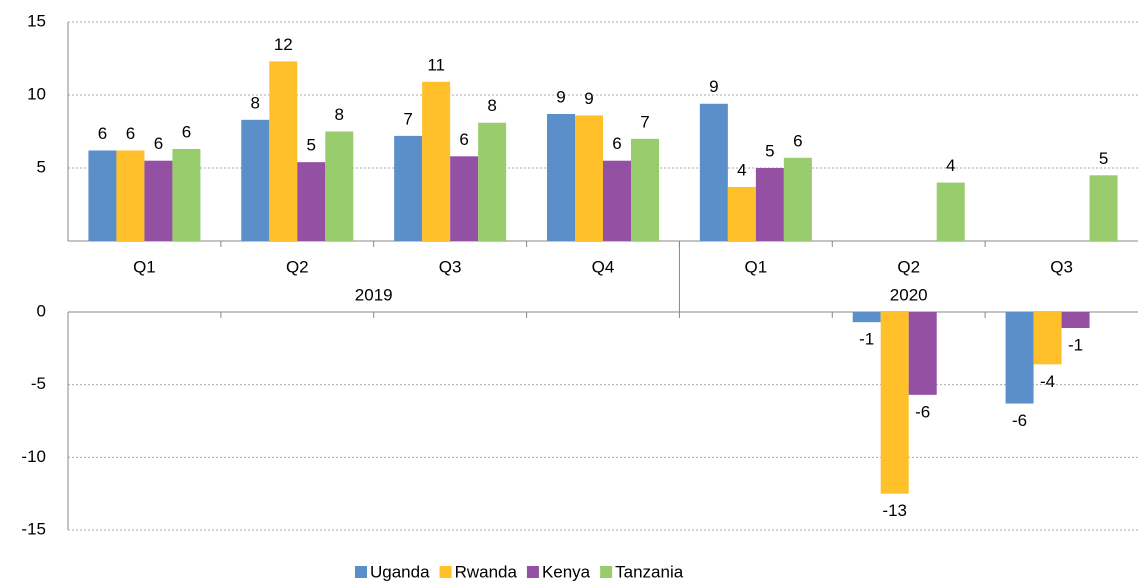 The image size is (1145, 588). I want to click on data-label: -4, so click(1047, 381).